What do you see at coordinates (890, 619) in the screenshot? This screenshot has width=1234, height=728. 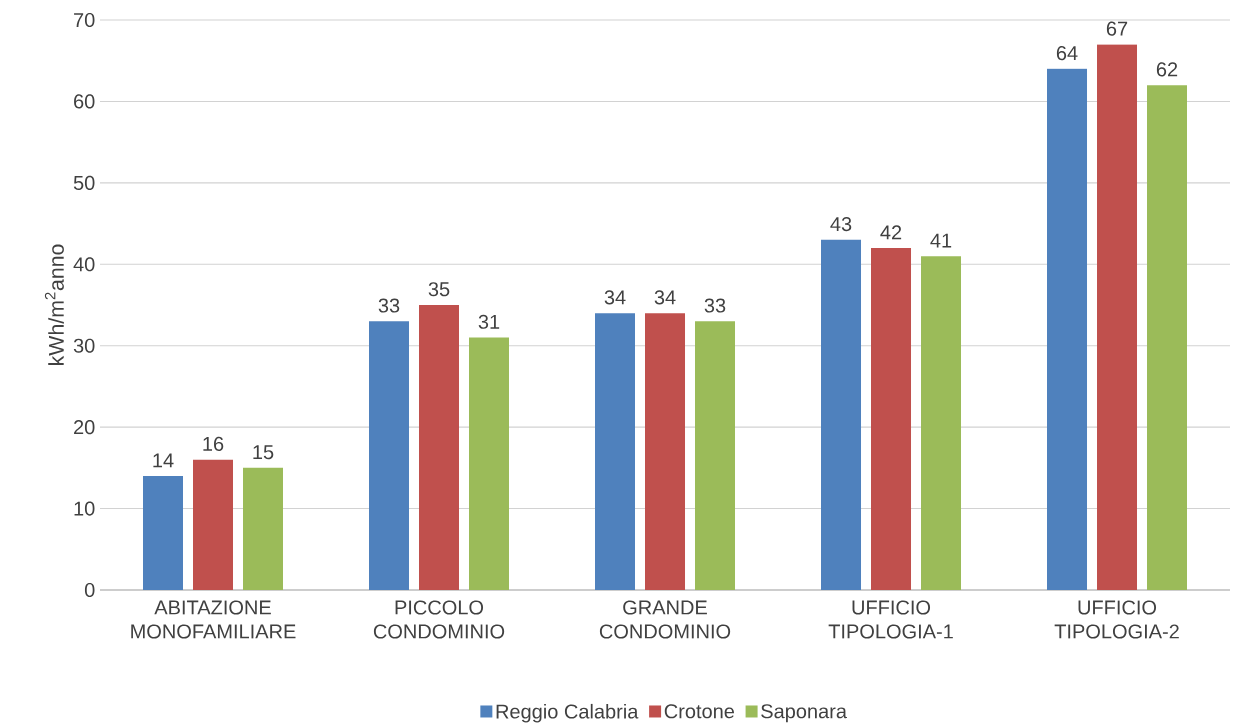 I see `x-tick-label: UFFICIO TIPOLOGIA-1` at bounding box center [890, 619].